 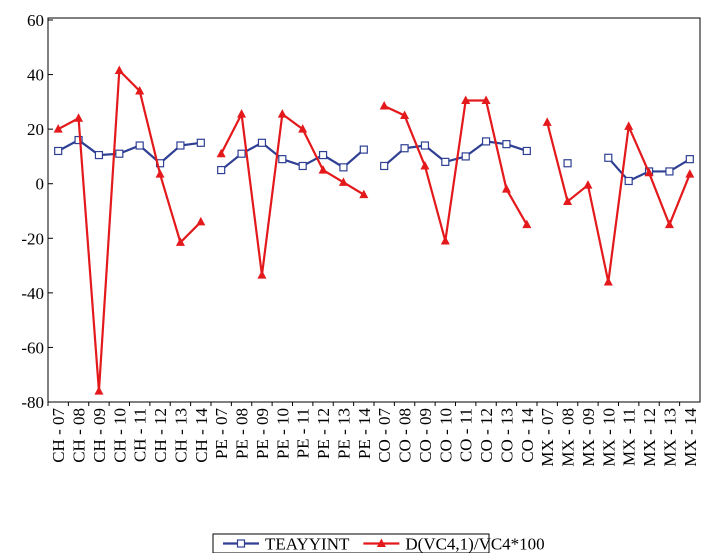 What do you see at coordinates (180, 435) in the screenshot?
I see `x-tick-label: CH - 13` at bounding box center [180, 435].